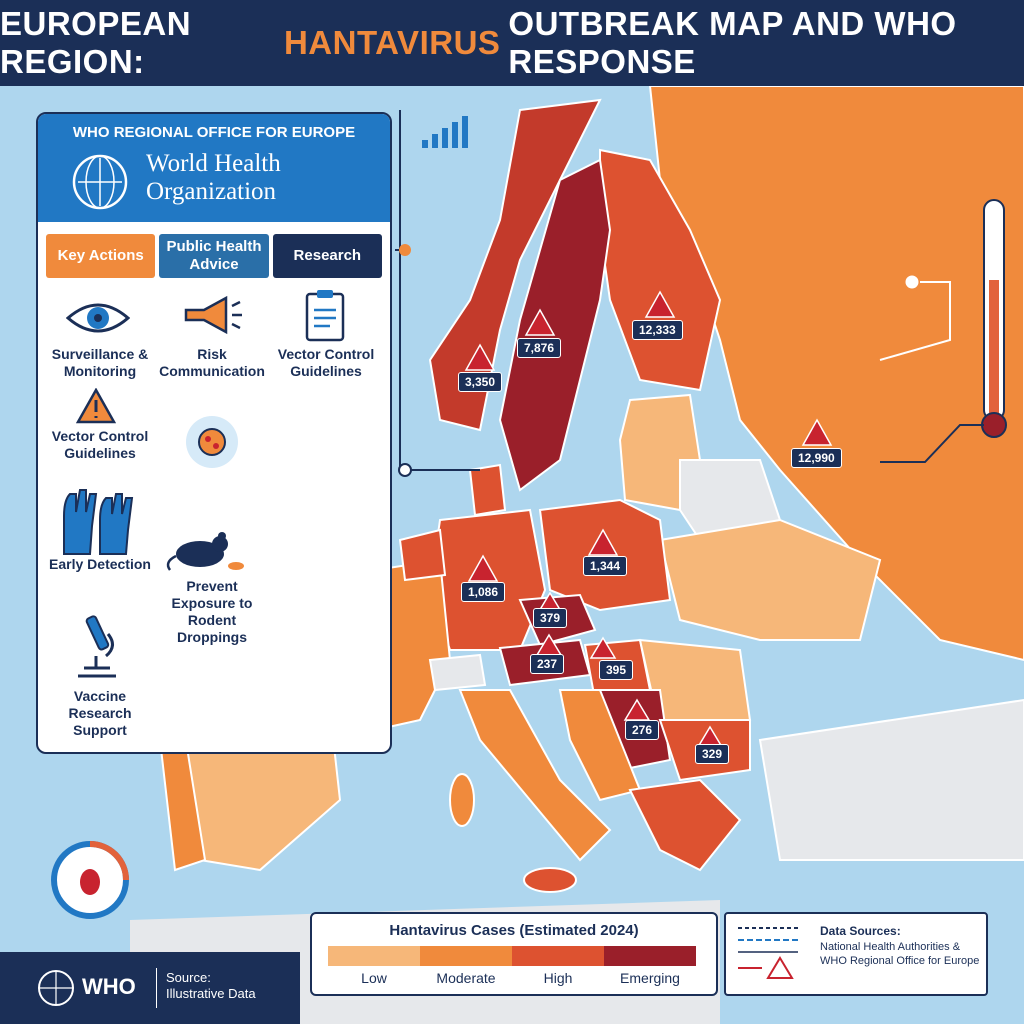 The height and width of the screenshot is (1024, 1024). What do you see at coordinates (100, 444) in the screenshot?
I see `item-vector-control: Vector Control Guidelines` at bounding box center [100, 444].